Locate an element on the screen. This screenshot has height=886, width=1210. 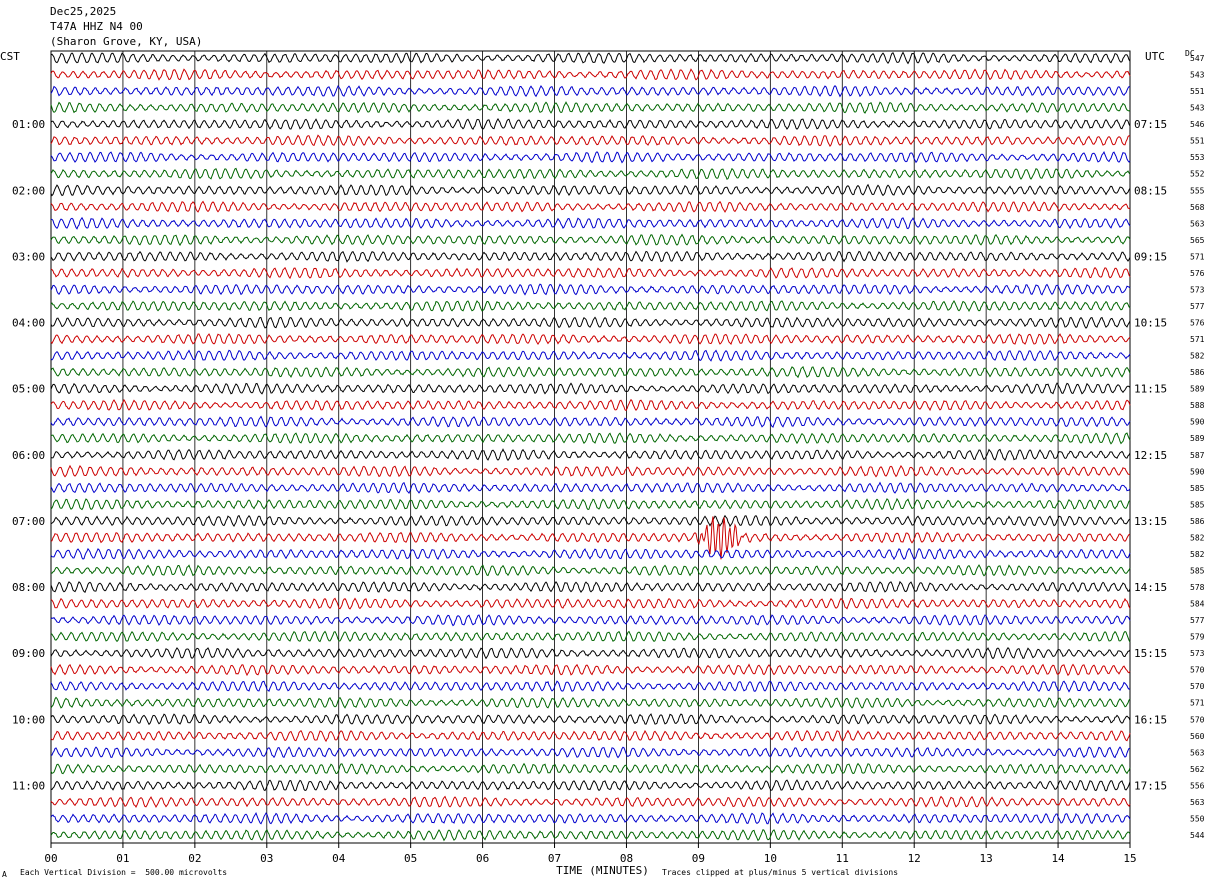
x-tick-label: 05 is located at coordinates (410, 858).